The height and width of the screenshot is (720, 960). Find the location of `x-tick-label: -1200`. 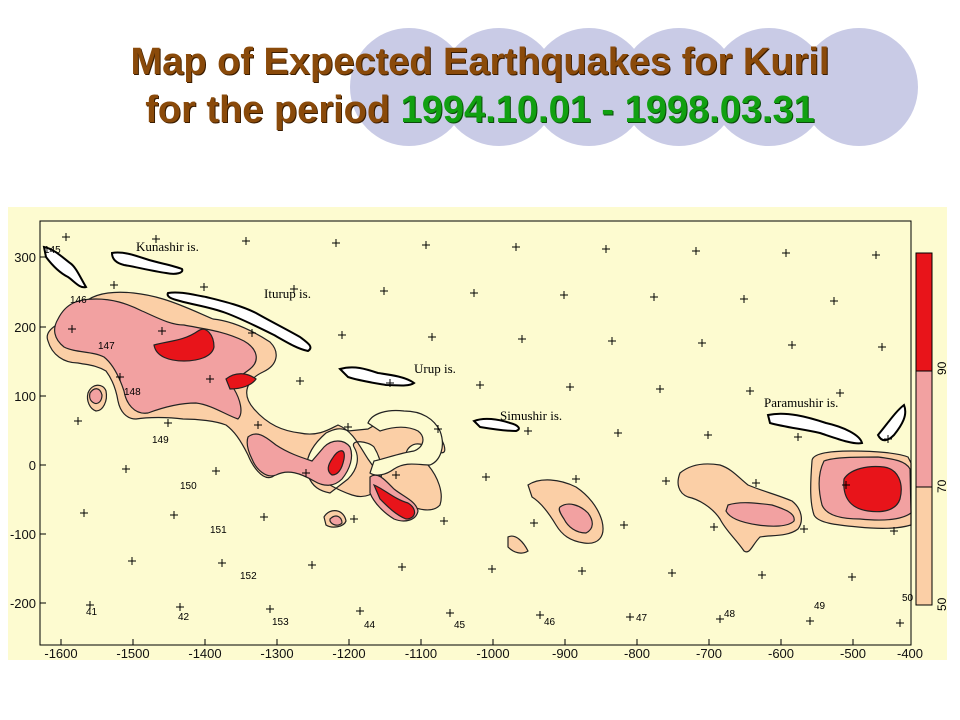

x-tick-label: -1200 is located at coordinates (348, 653).